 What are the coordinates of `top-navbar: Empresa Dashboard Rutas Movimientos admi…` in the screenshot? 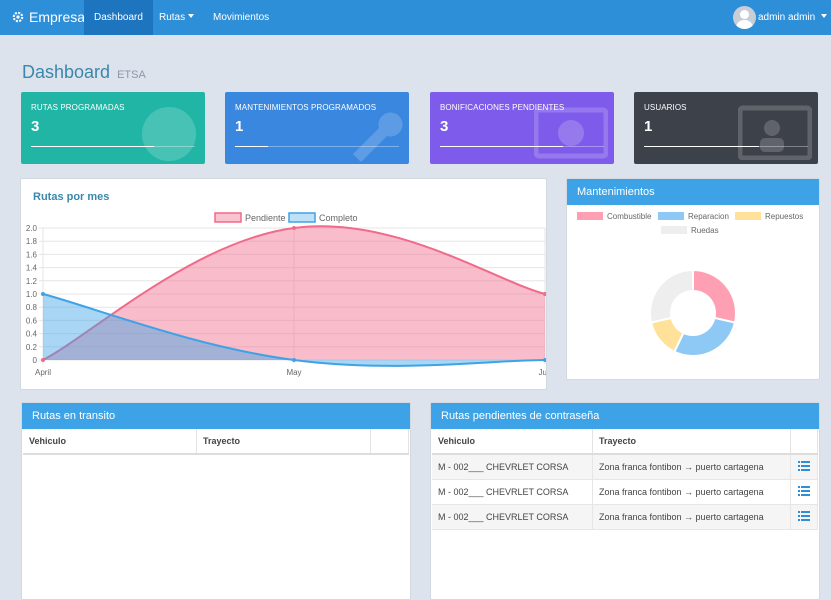 It's located at (415, 17).